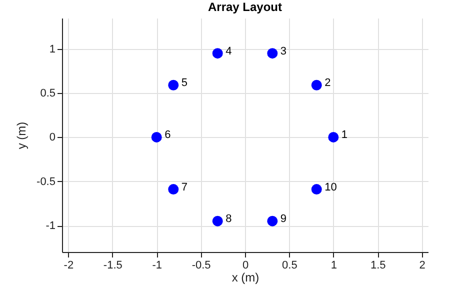 This screenshot has width=474, height=285. What do you see at coordinates (283, 51) in the screenshot?
I see `annotation: 3` at bounding box center [283, 51].